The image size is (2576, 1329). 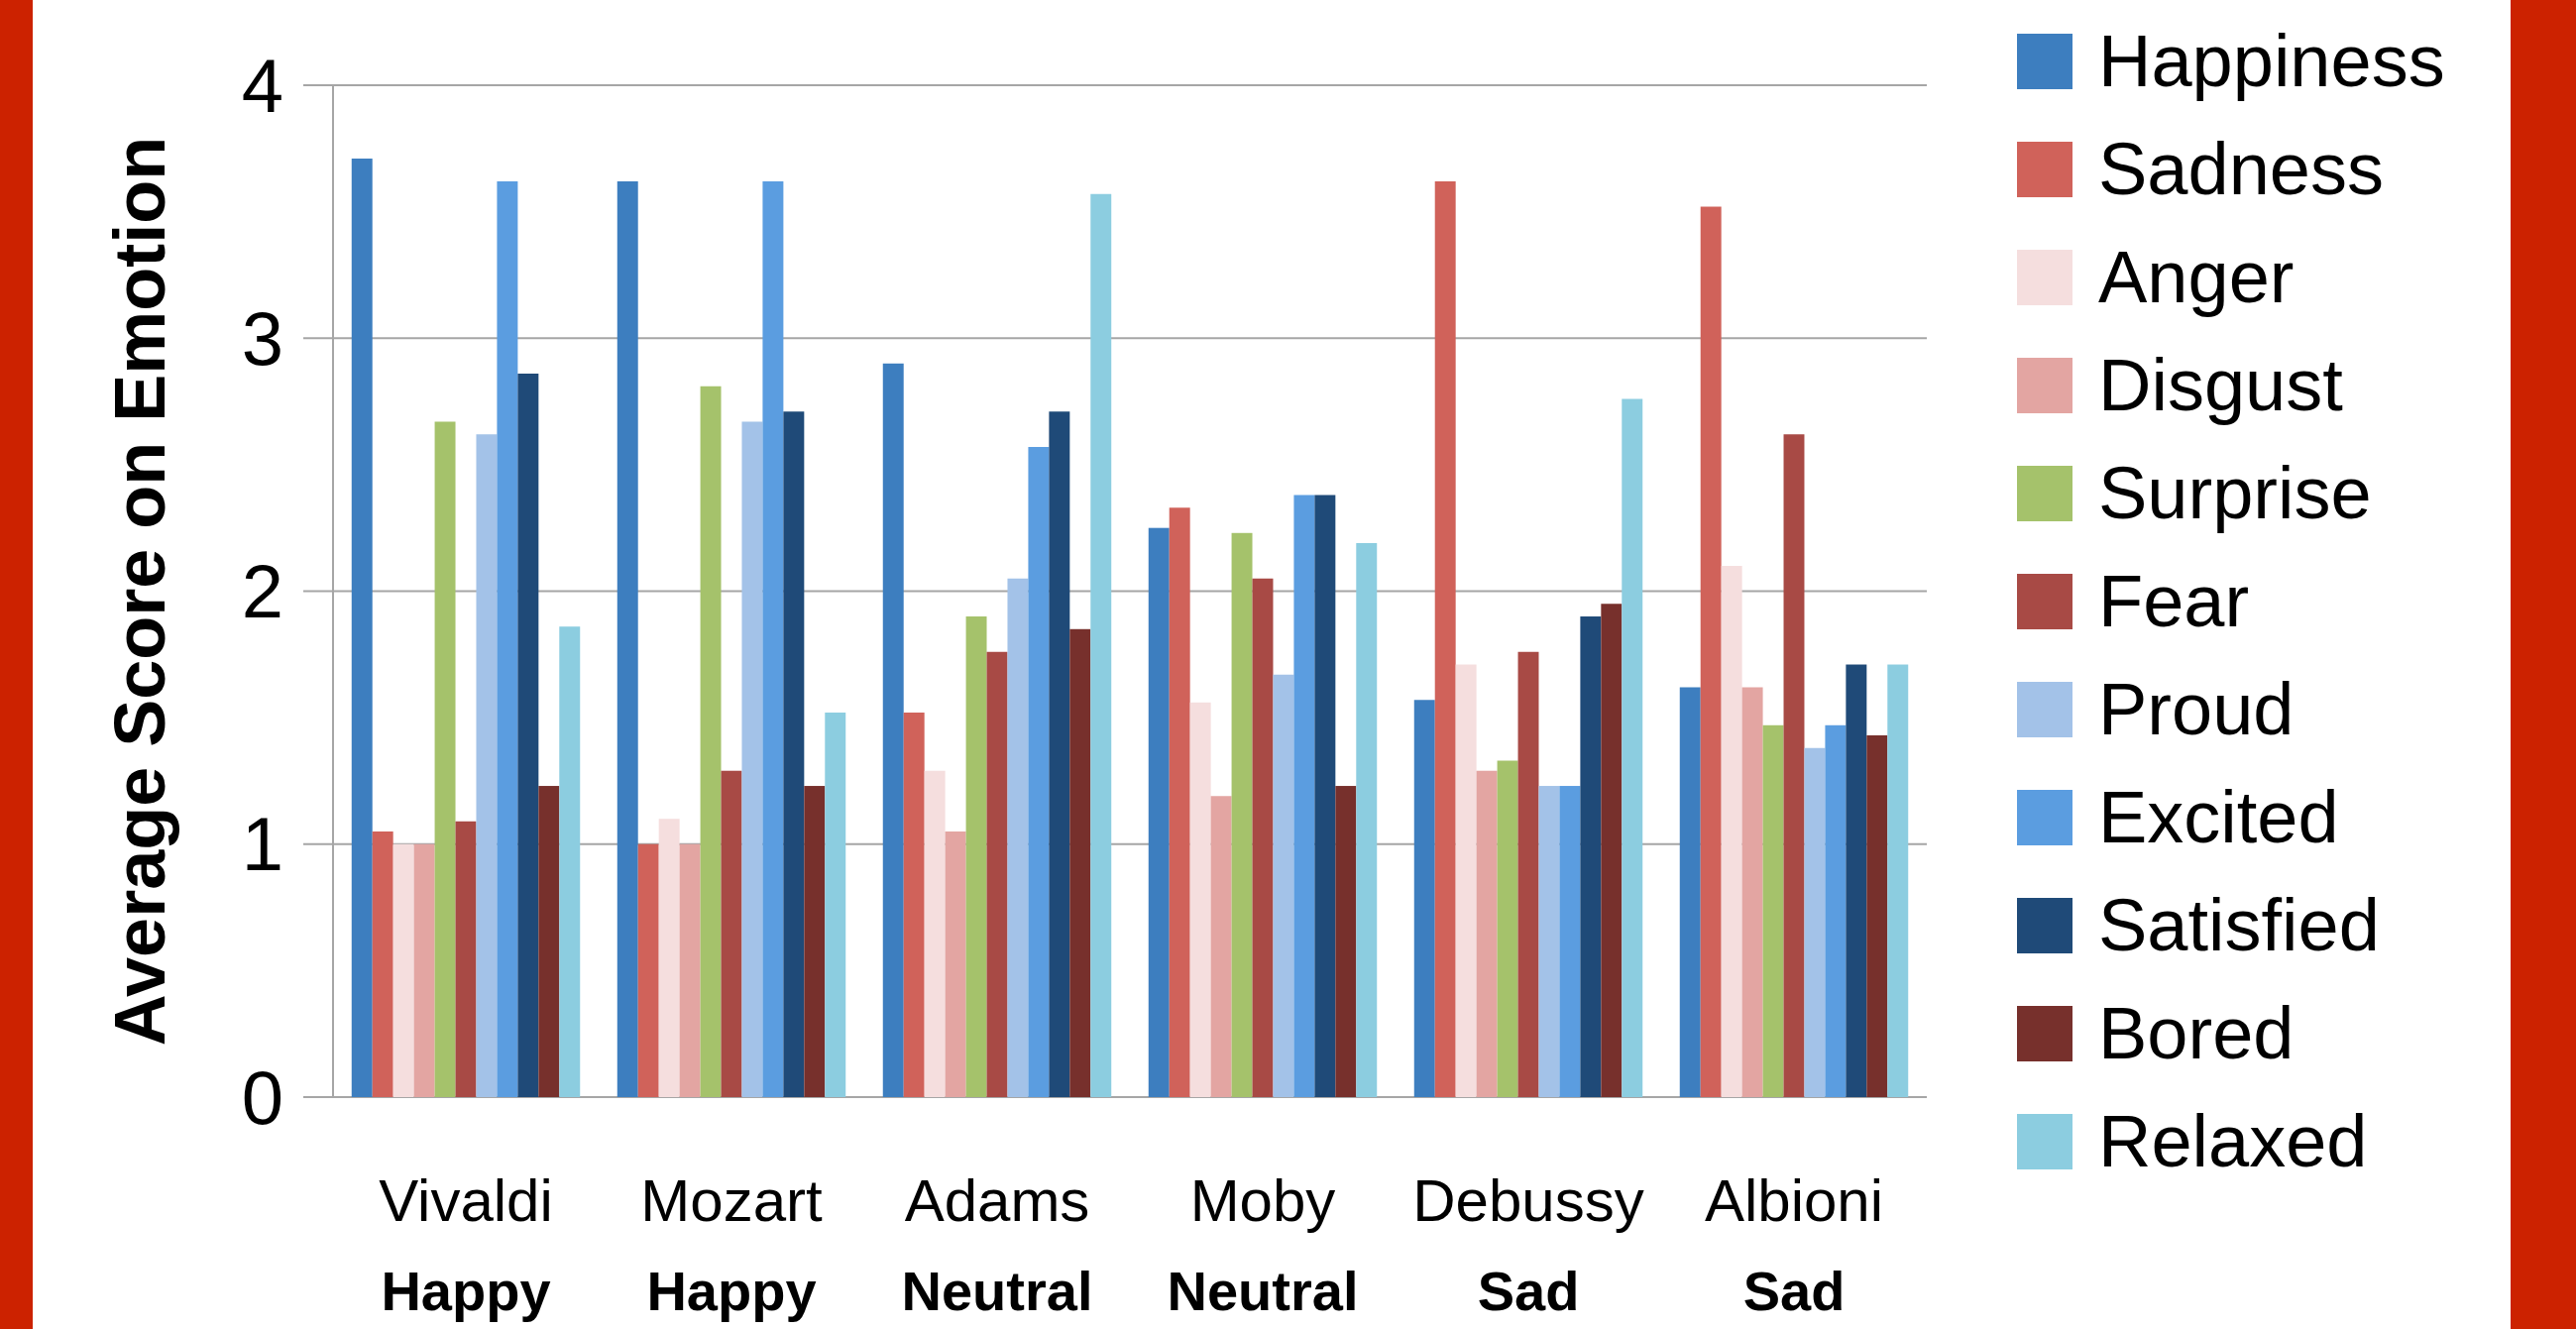 I want to click on legend-label: Proud, so click(x=2196, y=708).